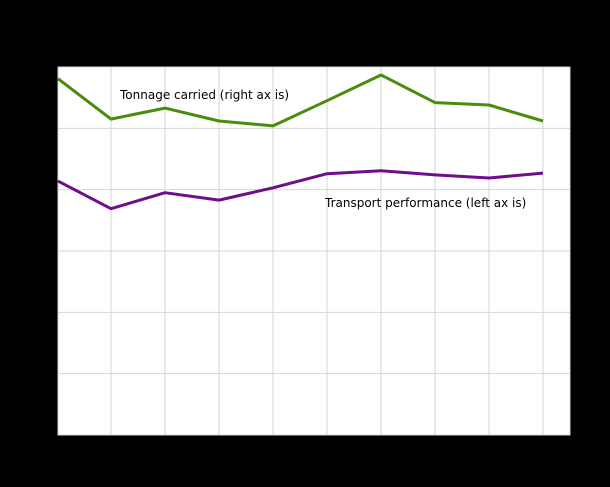 This screenshot has width=610, height=487. Describe the element at coordinates (425, 203) in the screenshot. I see `transport-performance-annotation: Transport performance (left ax is)` at that location.